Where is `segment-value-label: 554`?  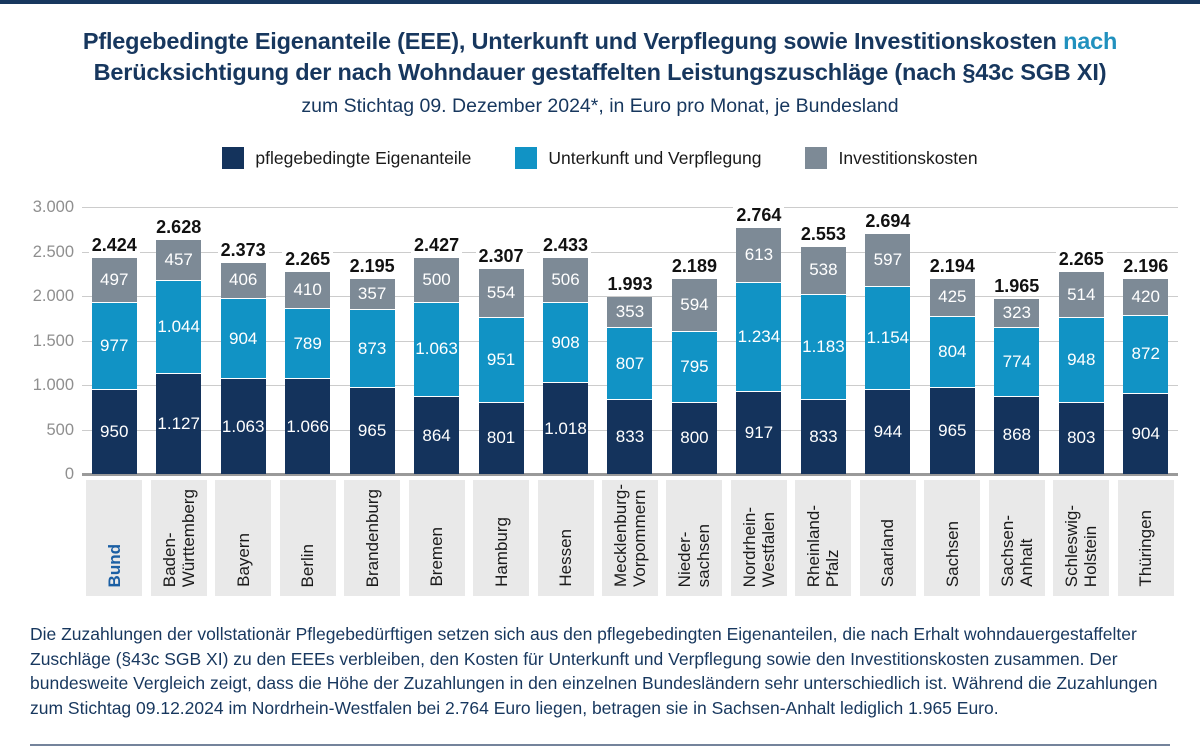 segment-value-label: 554 is located at coordinates (501, 292).